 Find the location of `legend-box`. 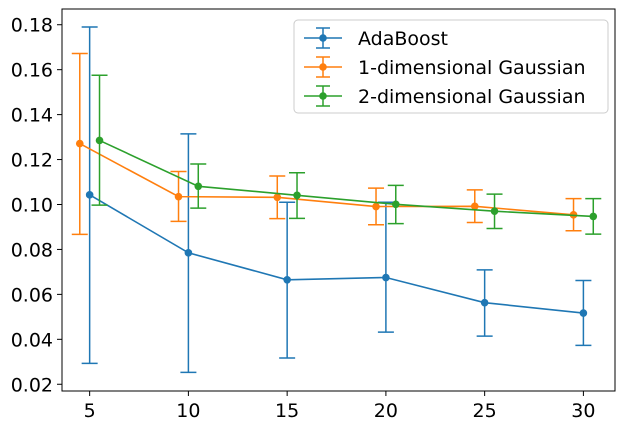

legend-box is located at coordinates (451, 66).